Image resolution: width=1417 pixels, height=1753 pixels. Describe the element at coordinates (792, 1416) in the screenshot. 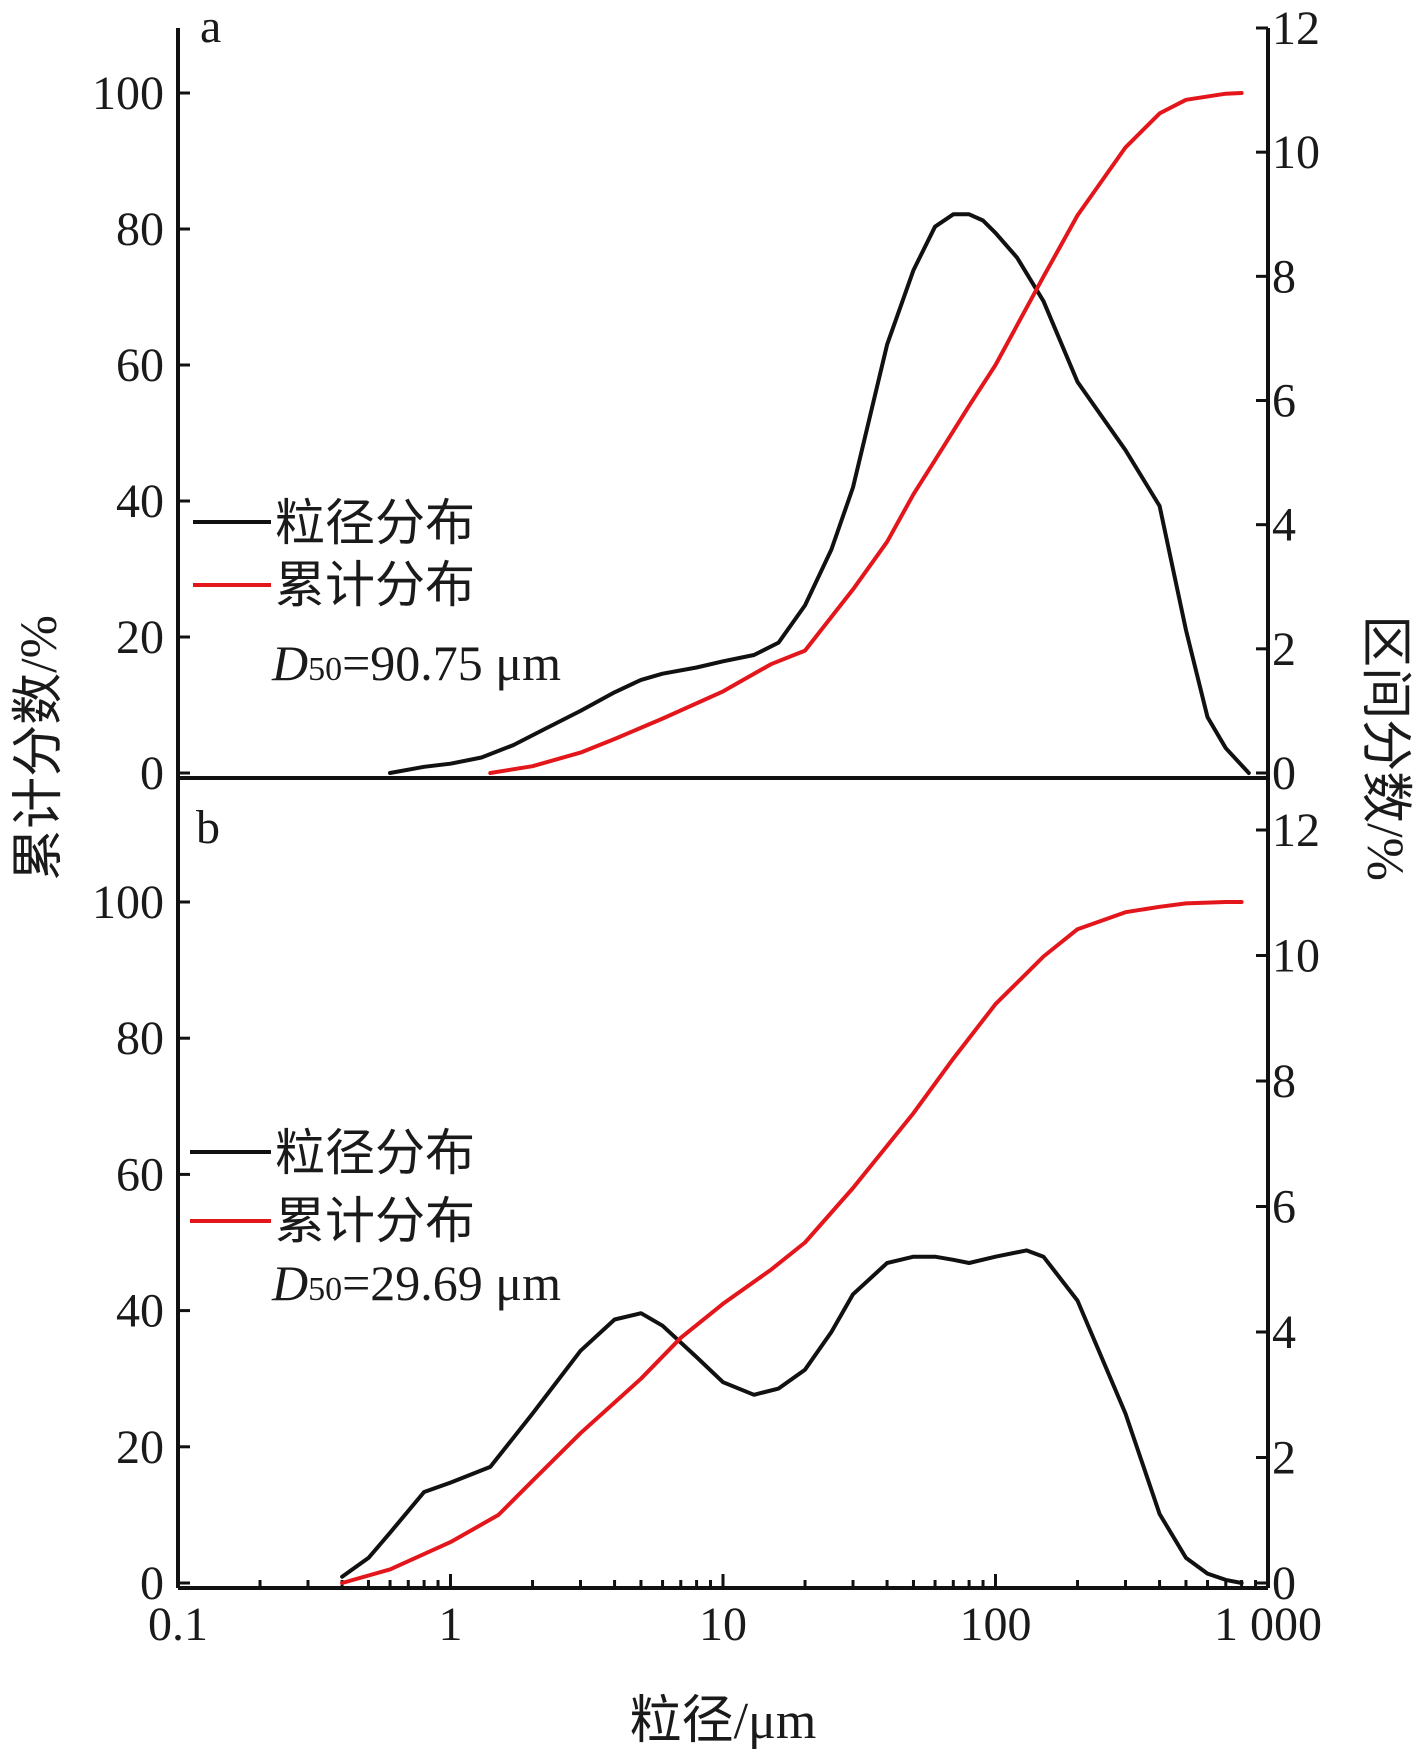

I see `panel-b-distribution-line` at that location.